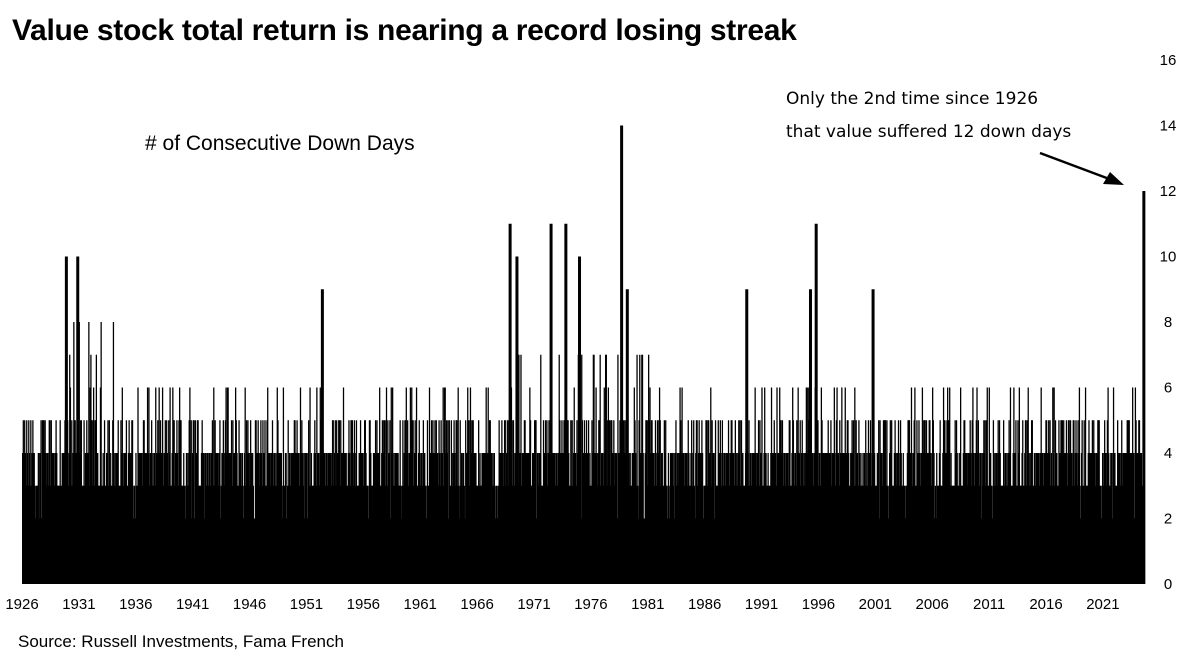 This screenshot has height=666, width=1200. What do you see at coordinates (818, 604) in the screenshot?
I see `x-tick-label: 1996` at bounding box center [818, 604].